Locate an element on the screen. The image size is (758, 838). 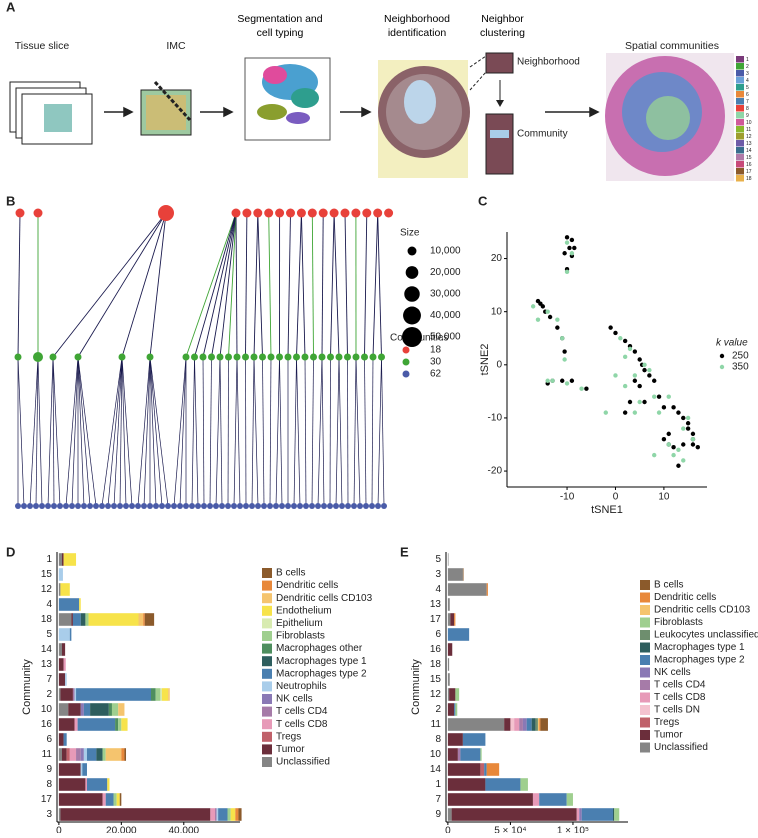
legend-dot is located at coordinates (406, 362).